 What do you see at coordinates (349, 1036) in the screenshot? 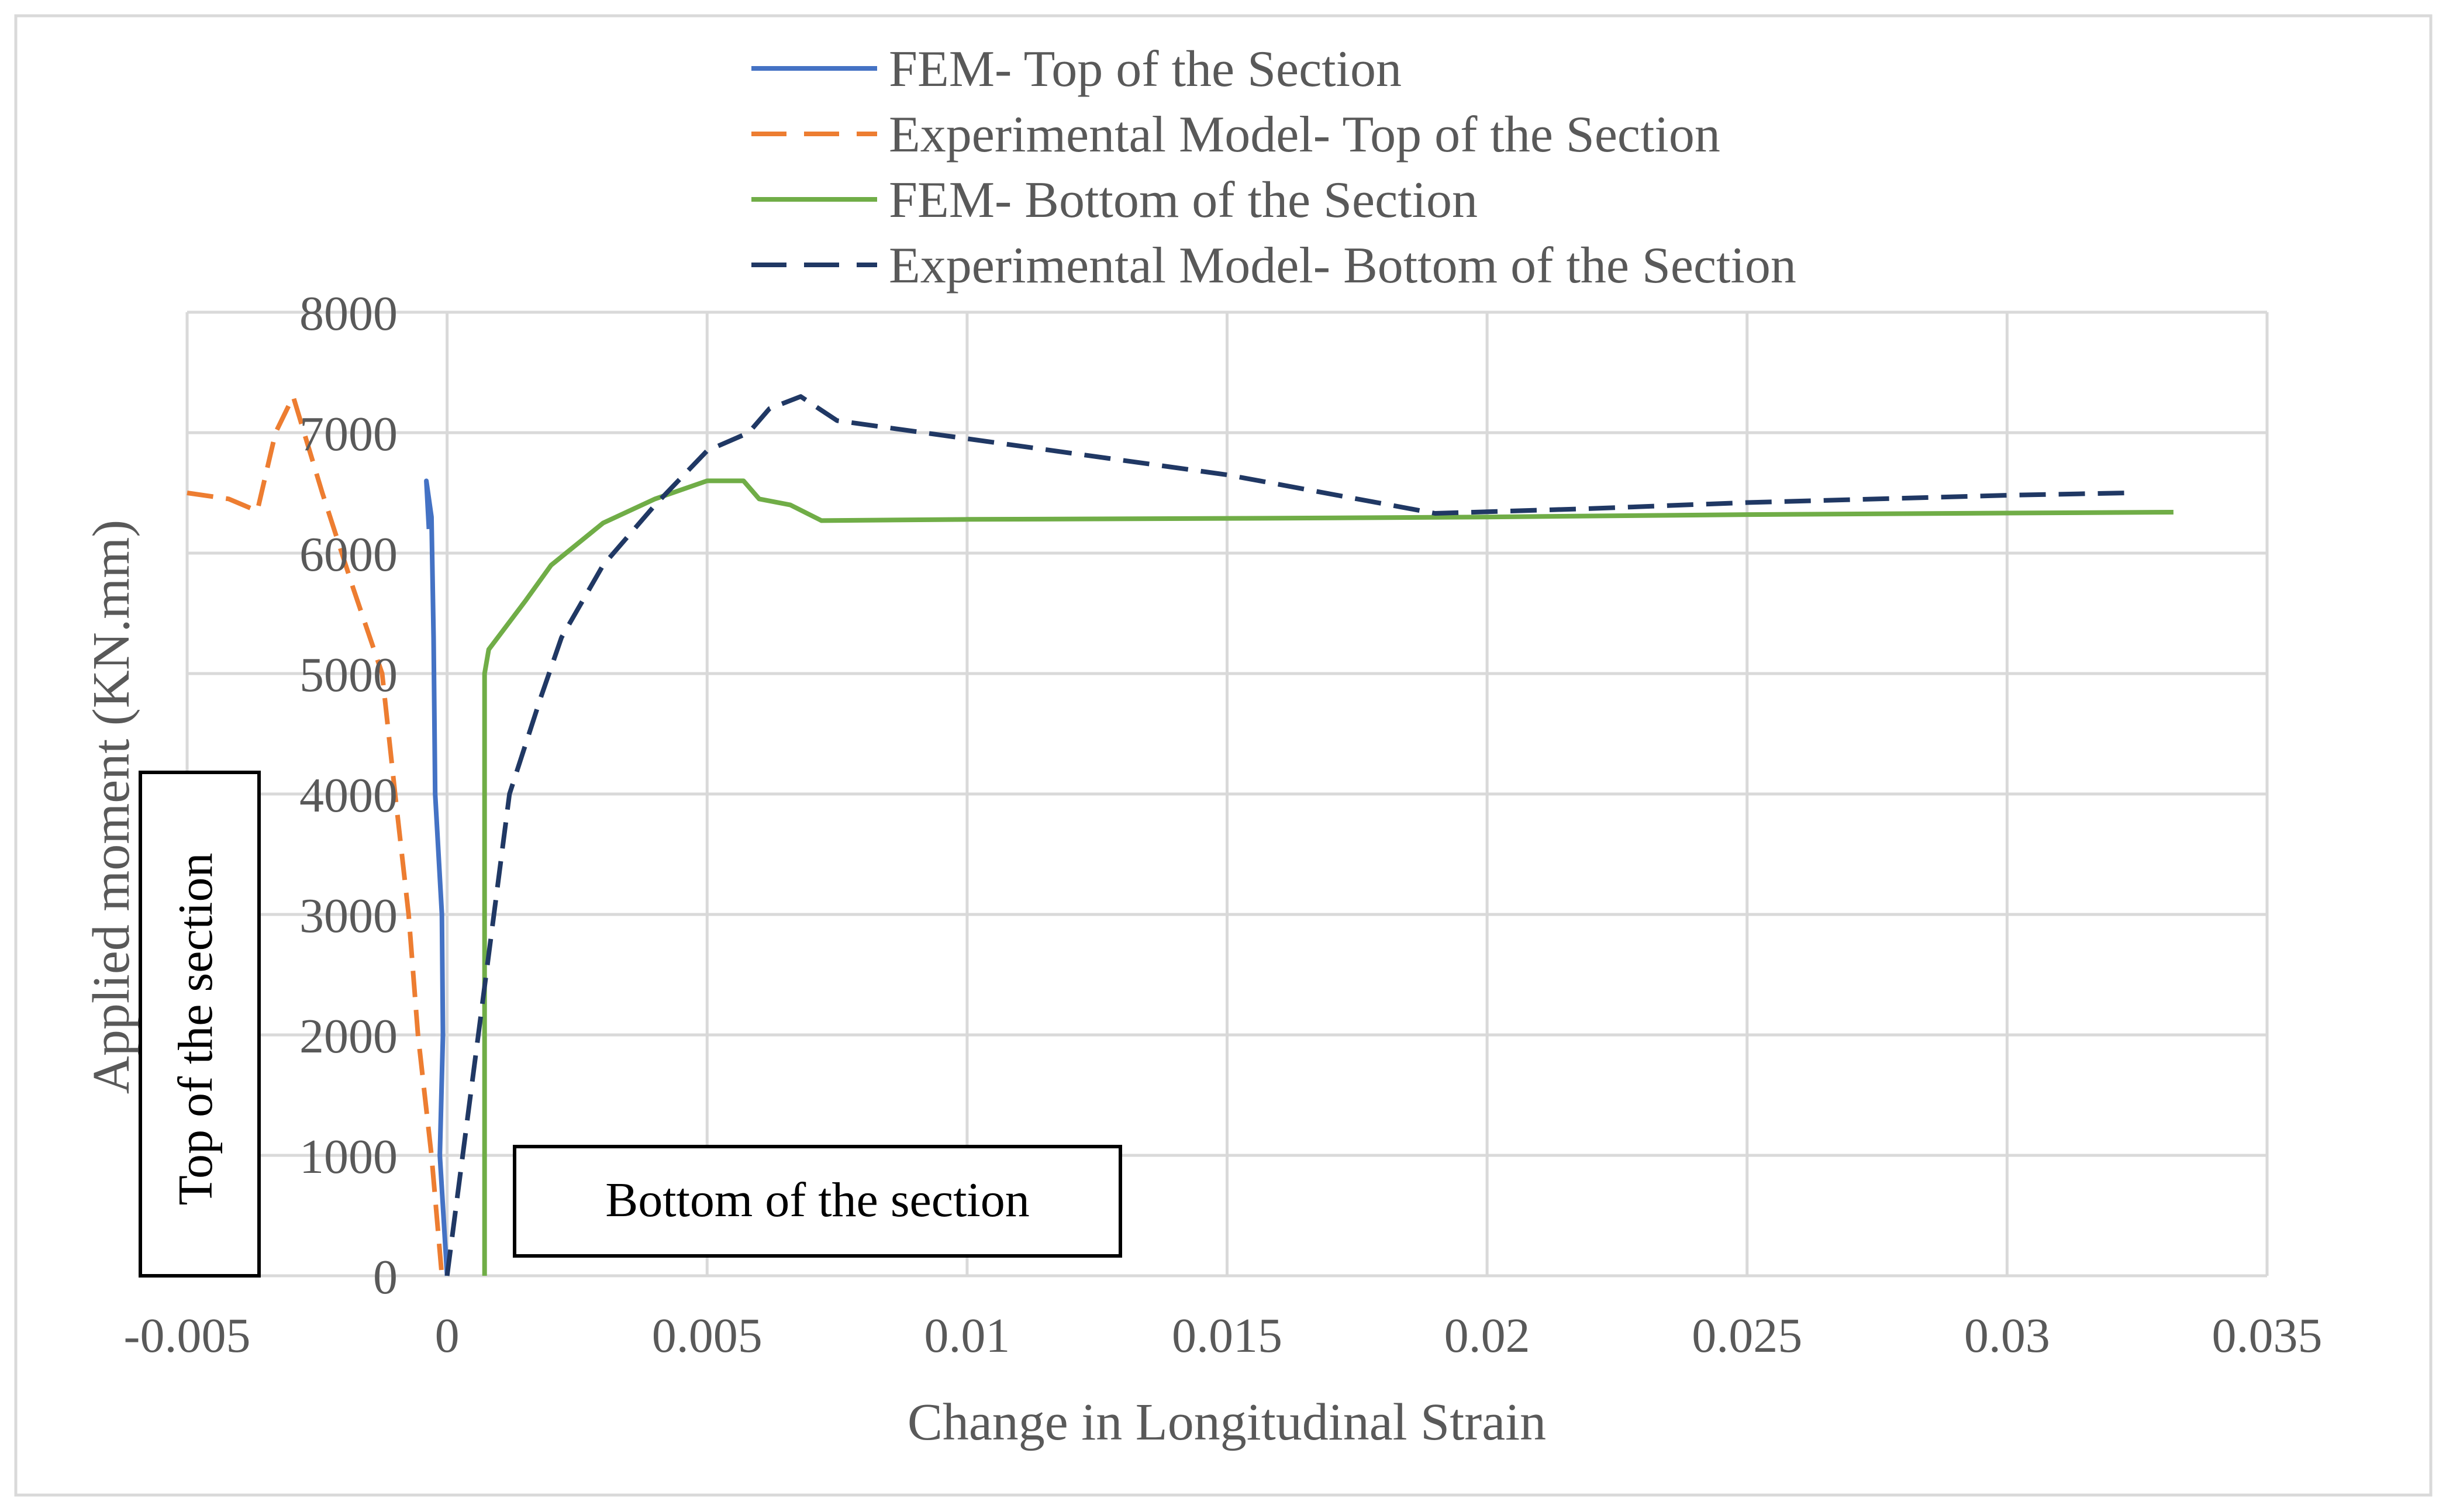
I see `y-tick-label: 2000` at bounding box center [349, 1036].